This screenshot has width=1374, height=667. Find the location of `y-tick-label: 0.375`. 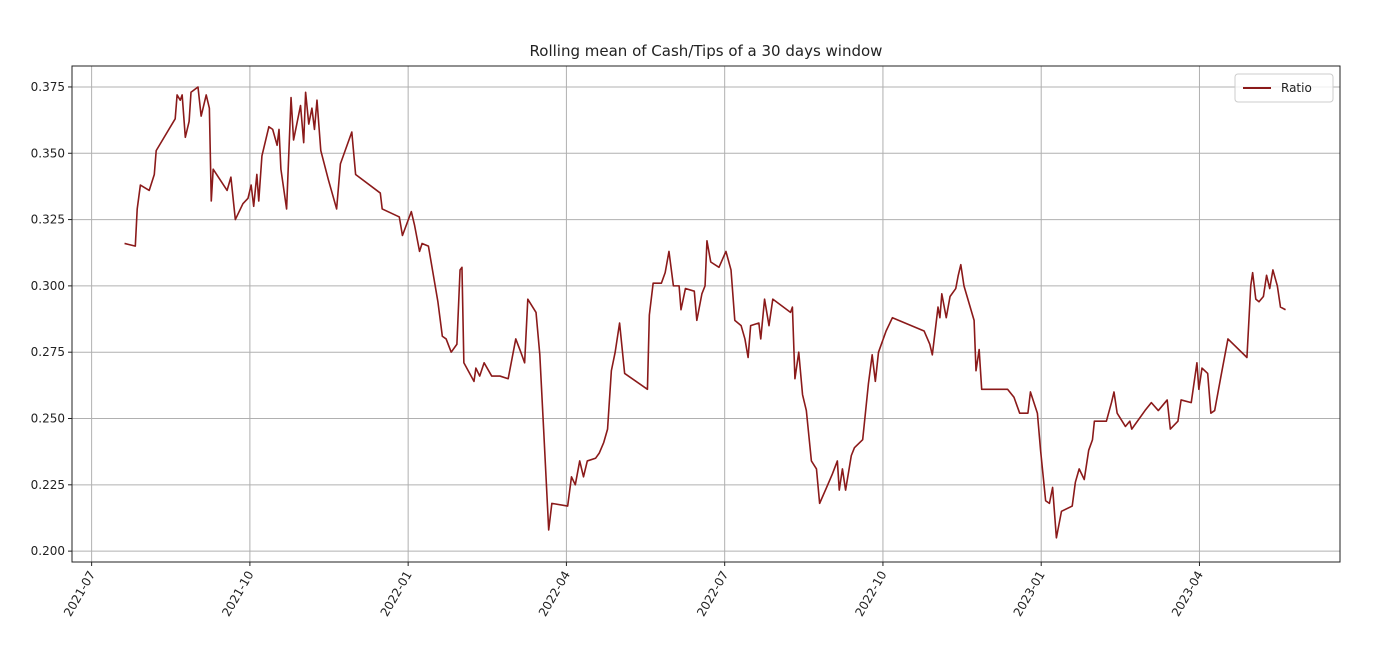

y-tick-label: 0.375 is located at coordinates (48, 87).